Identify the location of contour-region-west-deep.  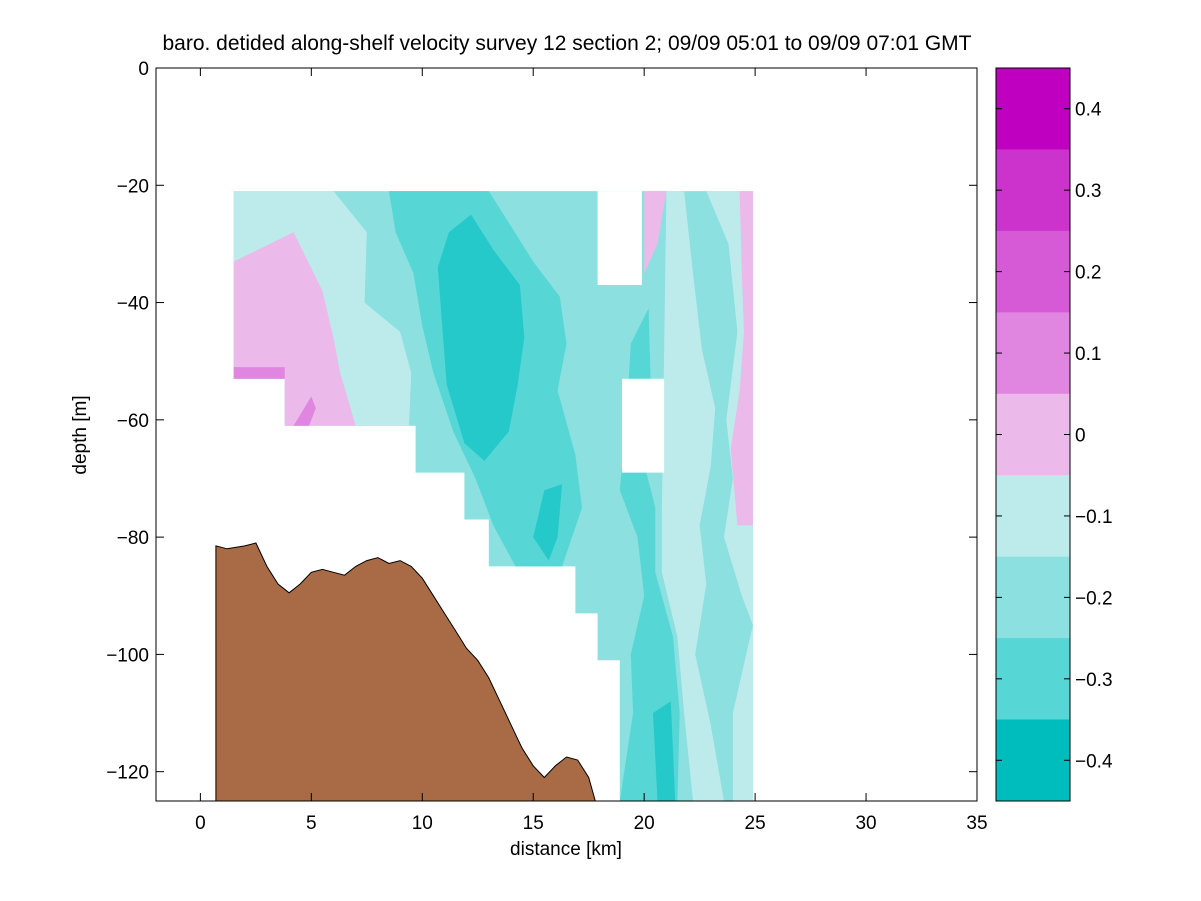
(481, 337).